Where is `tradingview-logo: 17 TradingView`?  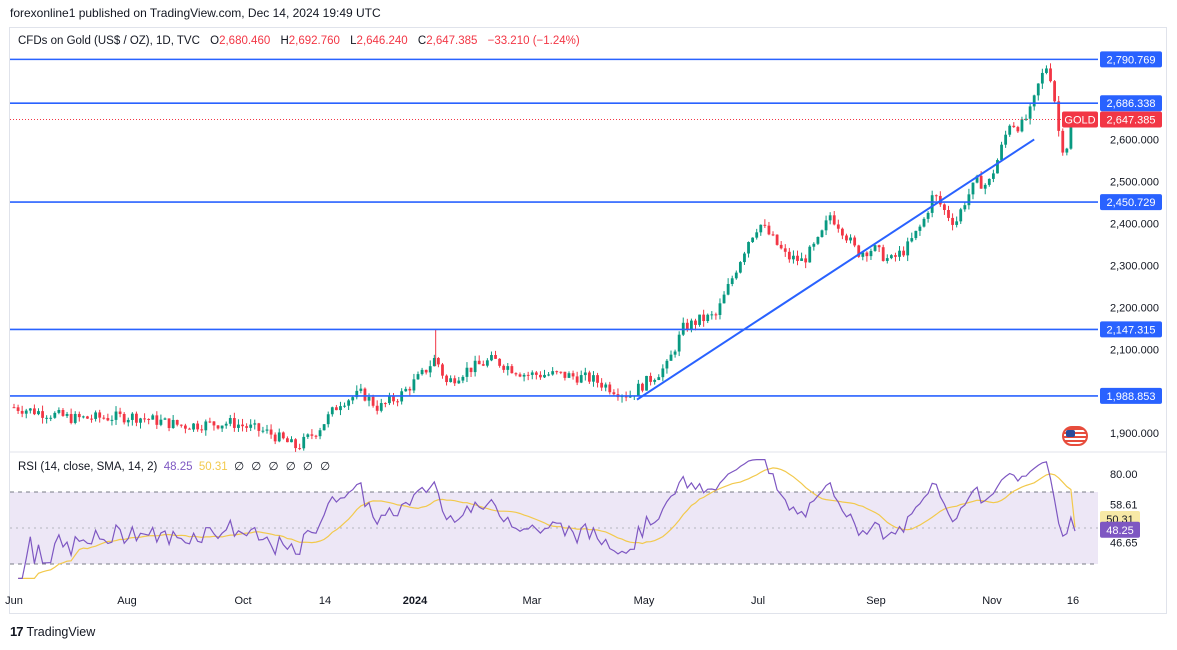 tradingview-logo: 17 TradingView is located at coordinates (52, 631).